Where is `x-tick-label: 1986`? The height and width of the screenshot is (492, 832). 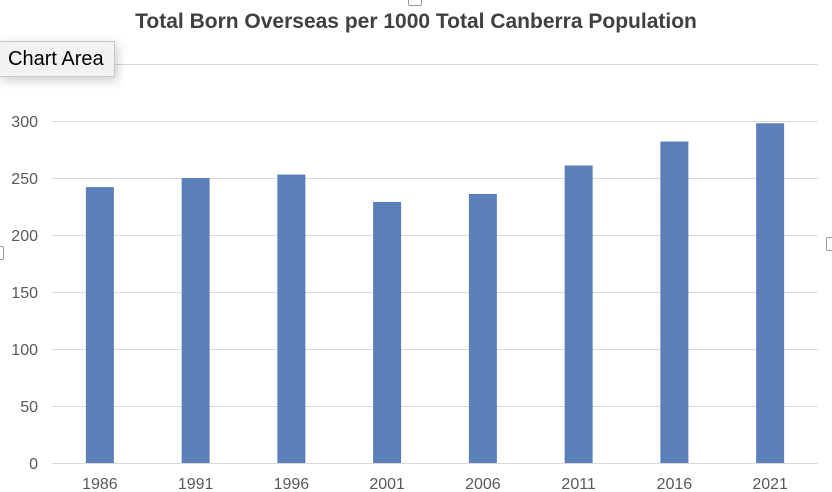 x-tick-label: 1986 is located at coordinates (100, 484).